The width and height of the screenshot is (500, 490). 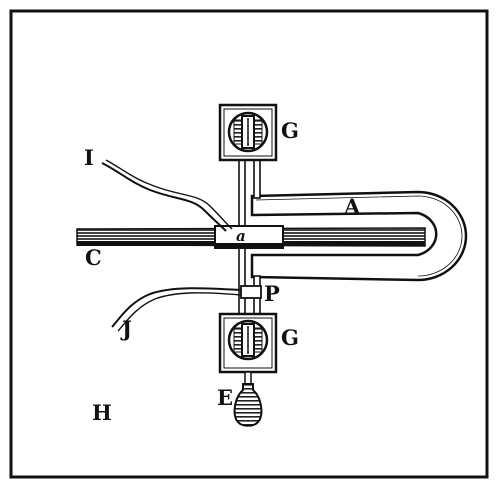 I want to click on handle, so click(x=248, y=399).